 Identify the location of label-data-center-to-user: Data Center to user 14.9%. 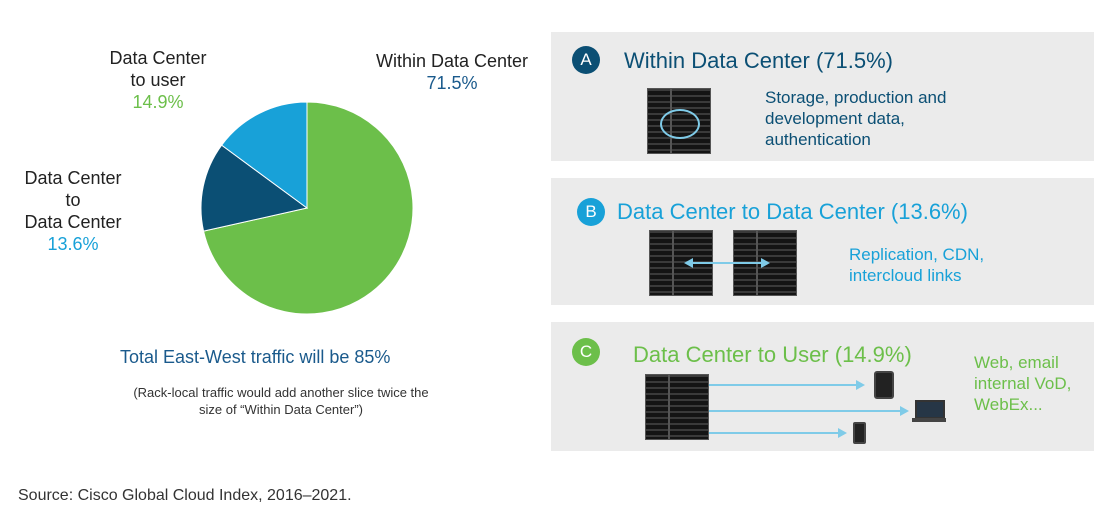
(158, 80).